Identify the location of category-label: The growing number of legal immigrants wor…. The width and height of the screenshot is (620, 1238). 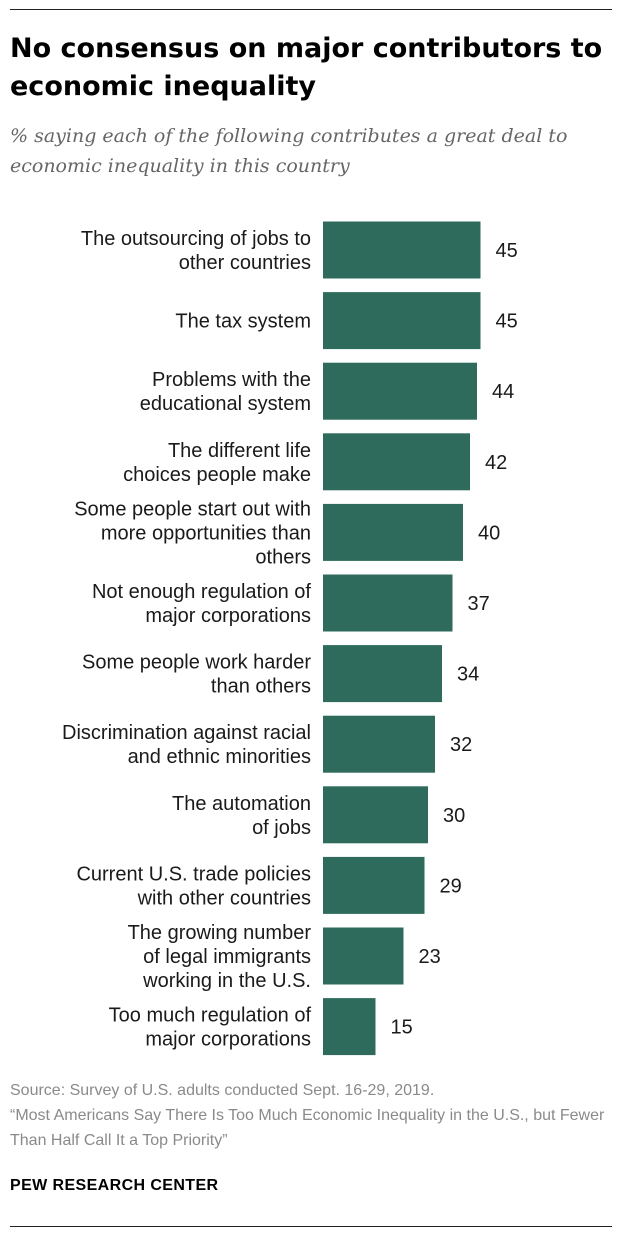
(220, 957).